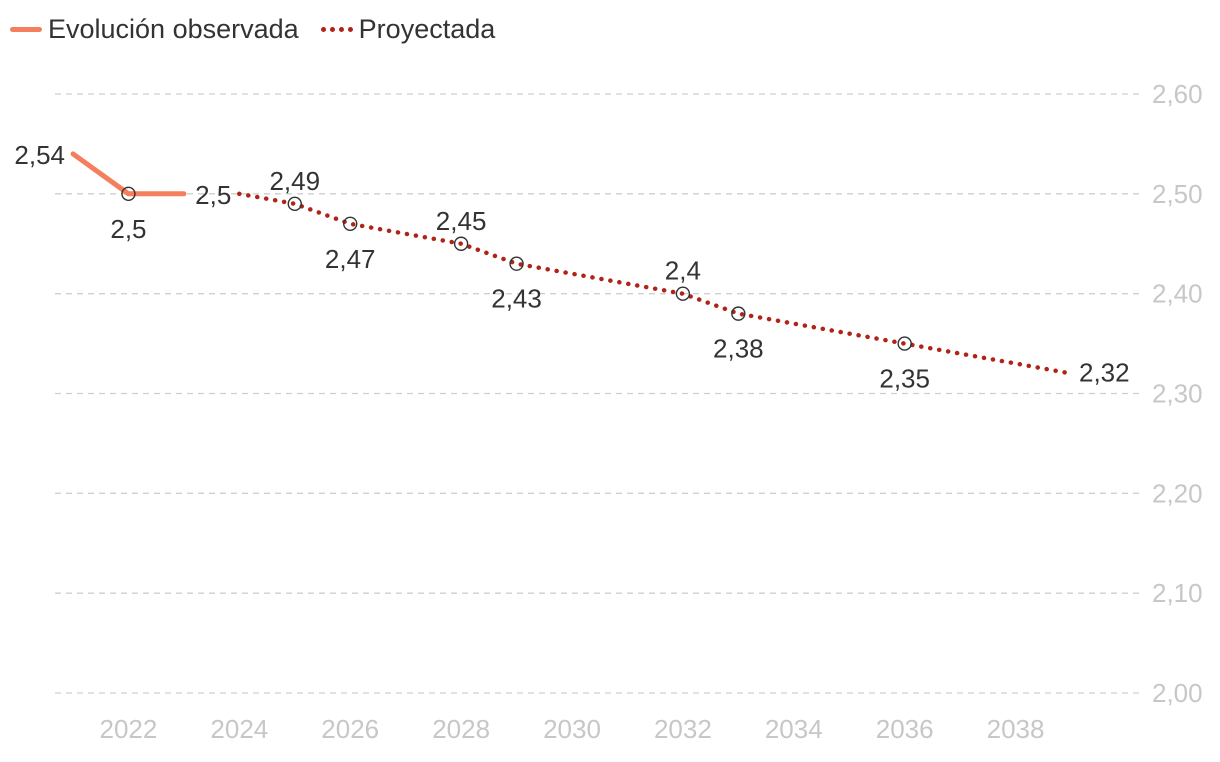 The height and width of the screenshot is (762, 1220). Describe the element at coordinates (1016, 729) in the screenshot. I see `x-tick-label: 2038` at that location.